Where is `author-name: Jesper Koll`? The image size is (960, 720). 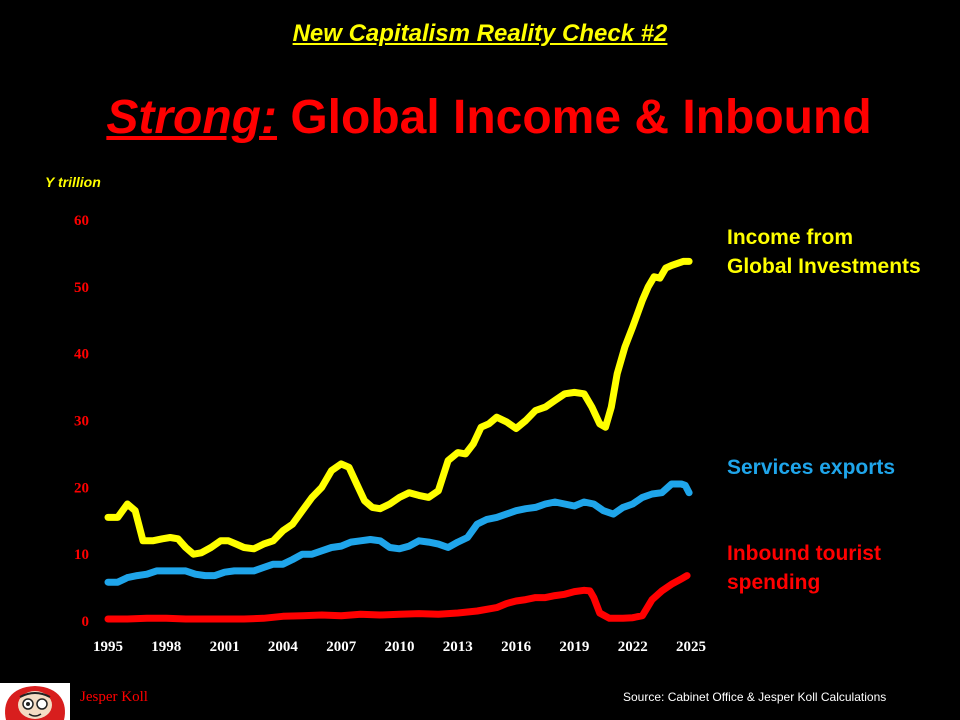
author-name: Jesper Koll is located at coordinates (114, 697).